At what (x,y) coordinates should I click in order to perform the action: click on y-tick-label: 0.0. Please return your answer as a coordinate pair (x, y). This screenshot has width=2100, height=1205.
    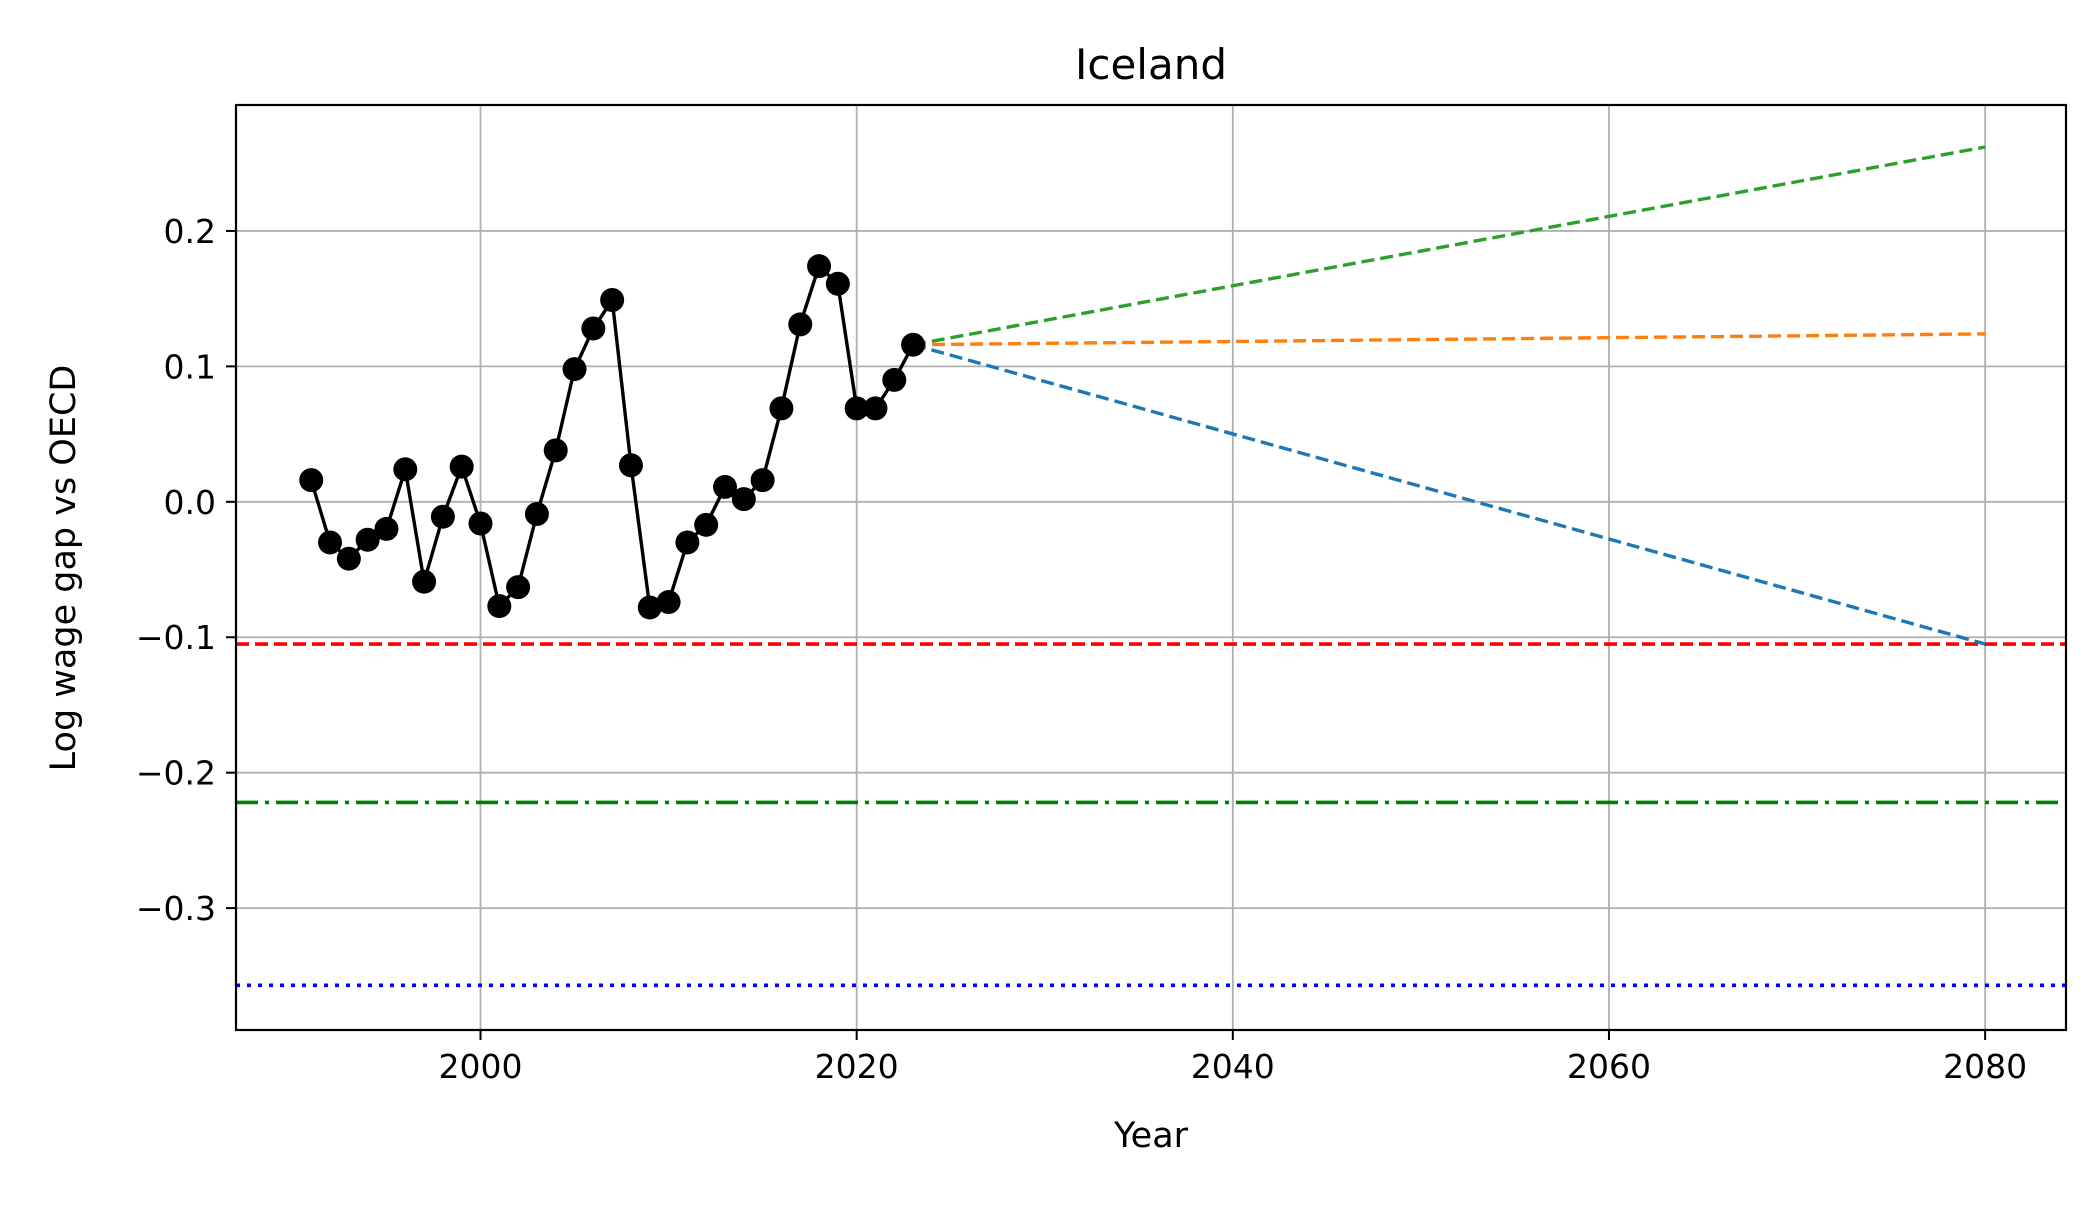
    Looking at the image, I should click on (190, 502).